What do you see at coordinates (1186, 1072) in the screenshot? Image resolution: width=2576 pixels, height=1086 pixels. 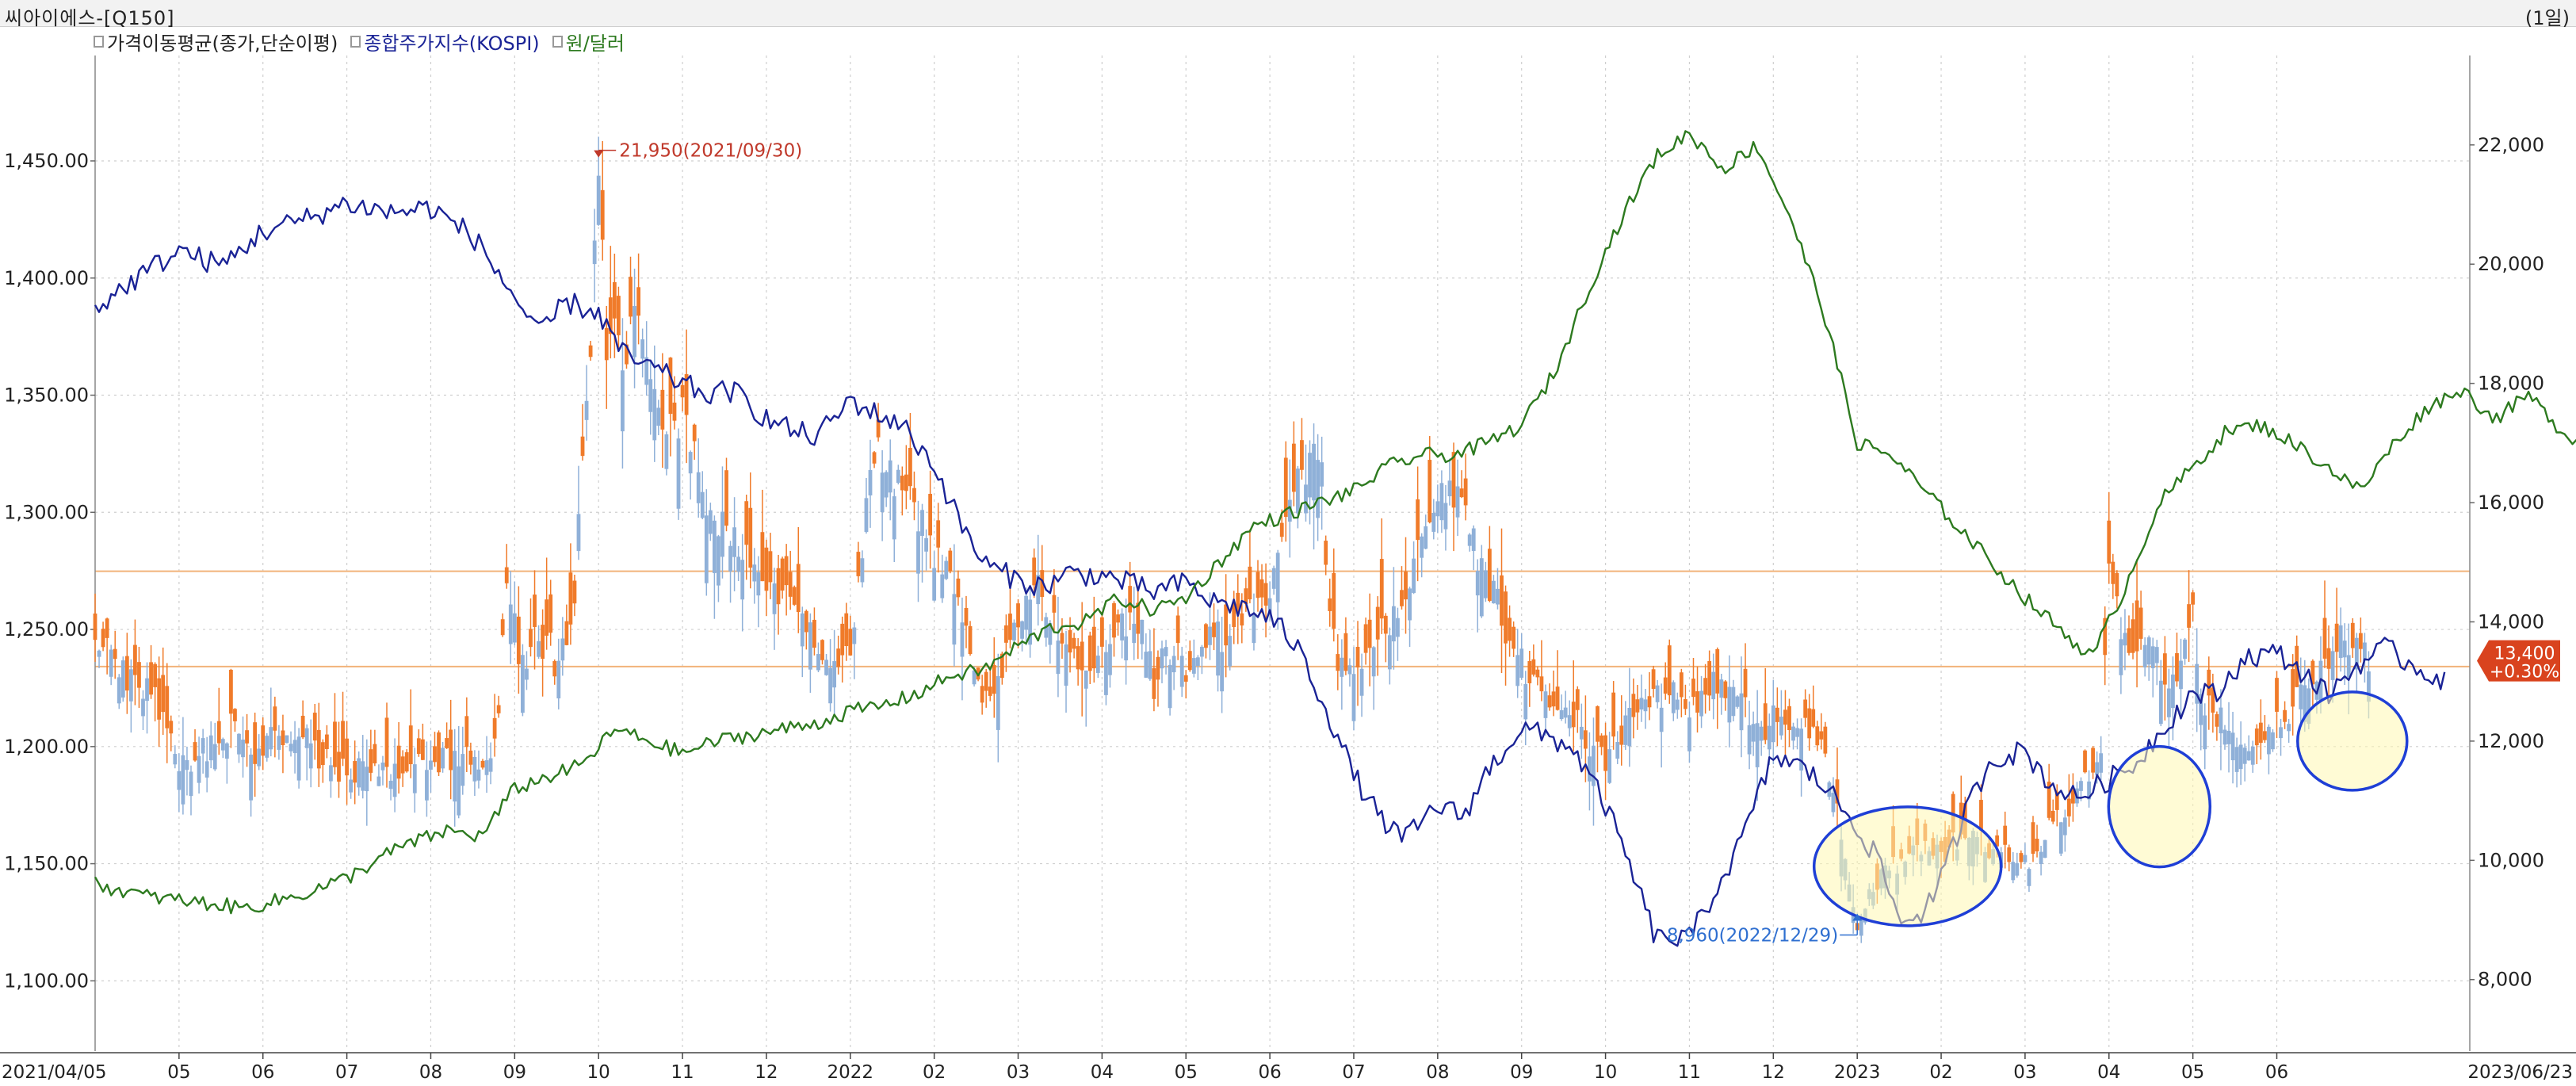 I see `x-tick-label: 05` at bounding box center [1186, 1072].